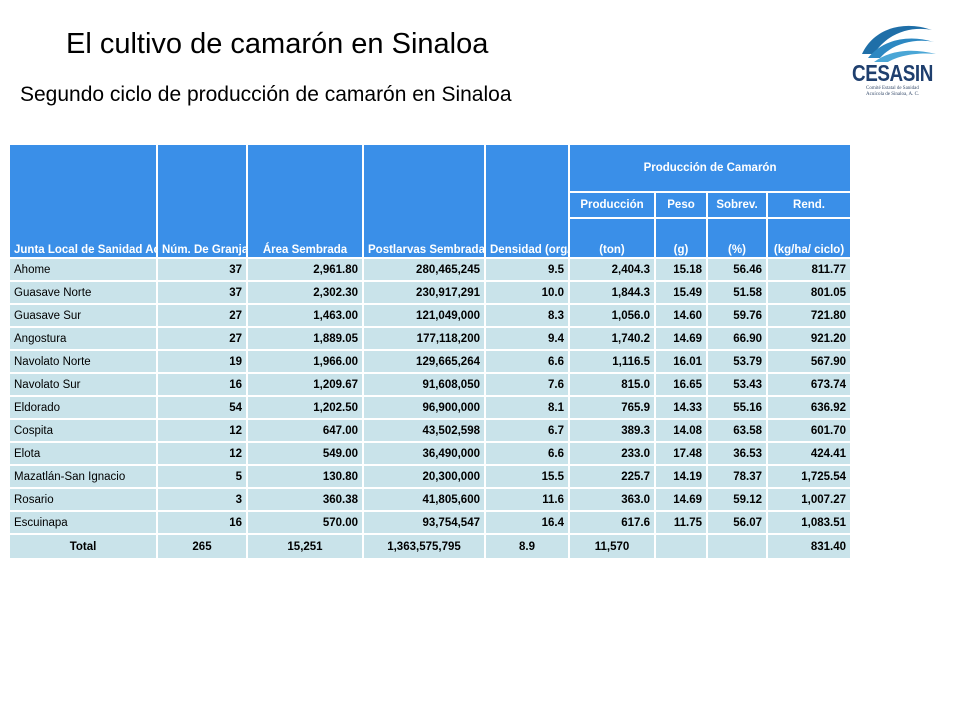  I want to click on cell-postlarvas: 96,900,000, so click(424, 407).